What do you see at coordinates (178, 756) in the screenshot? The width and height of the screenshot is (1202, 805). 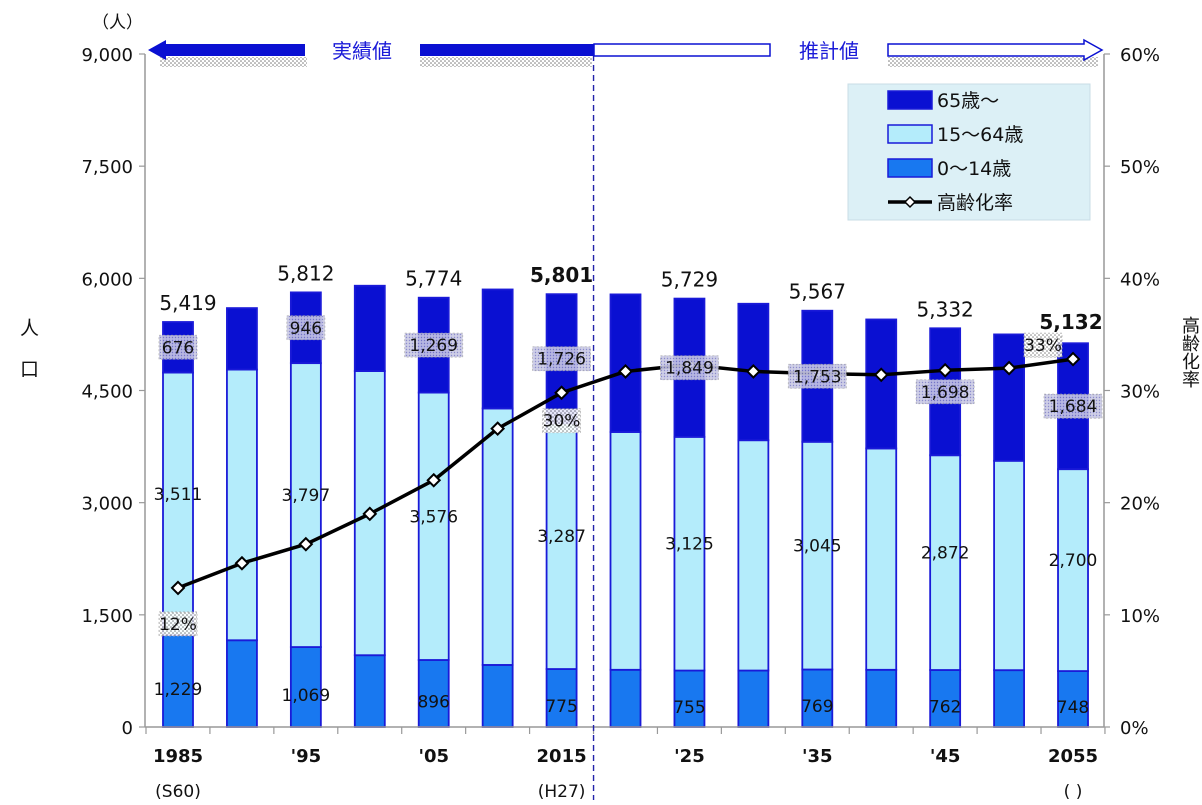 I see `x-tick-label: 1985` at bounding box center [178, 756].